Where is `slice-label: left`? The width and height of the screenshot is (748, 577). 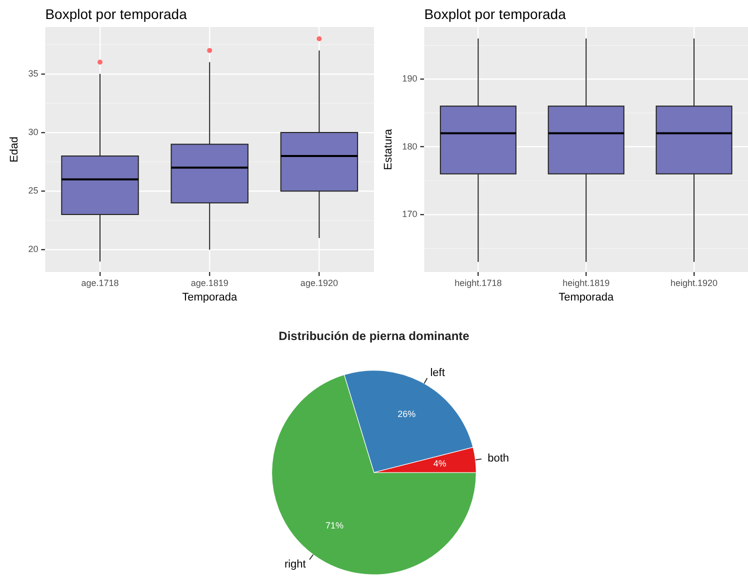
slice-label: left is located at coordinates (437, 372).